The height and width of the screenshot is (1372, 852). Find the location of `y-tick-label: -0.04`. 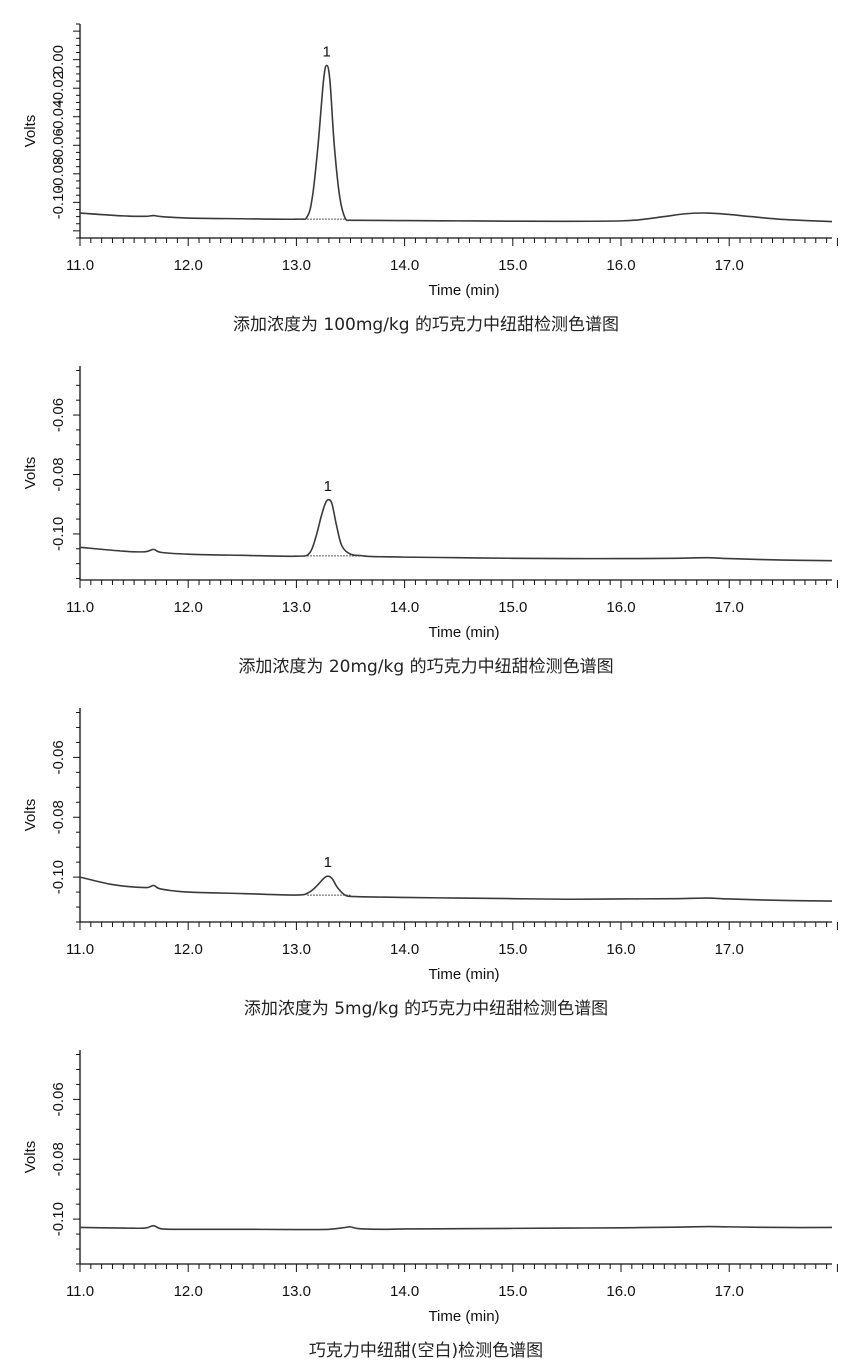

y-tick-label: -0.04 is located at coordinates (58, 117).